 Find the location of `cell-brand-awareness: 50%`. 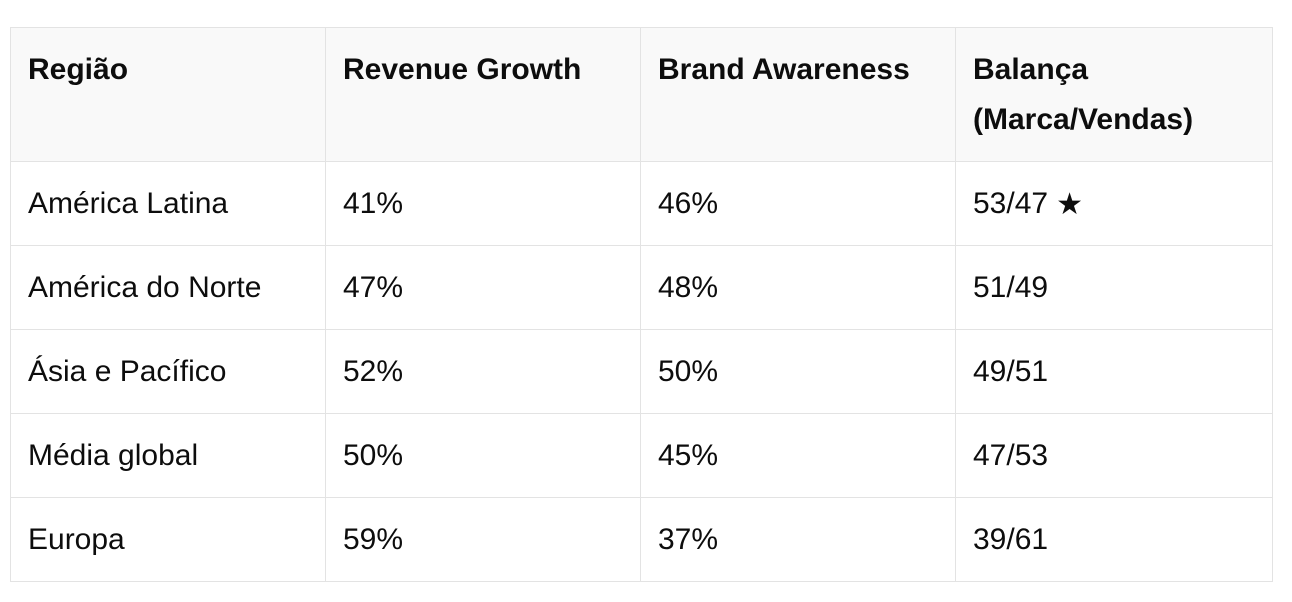

cell-brand-awareness: 50% is located at coordinates (798, 371).